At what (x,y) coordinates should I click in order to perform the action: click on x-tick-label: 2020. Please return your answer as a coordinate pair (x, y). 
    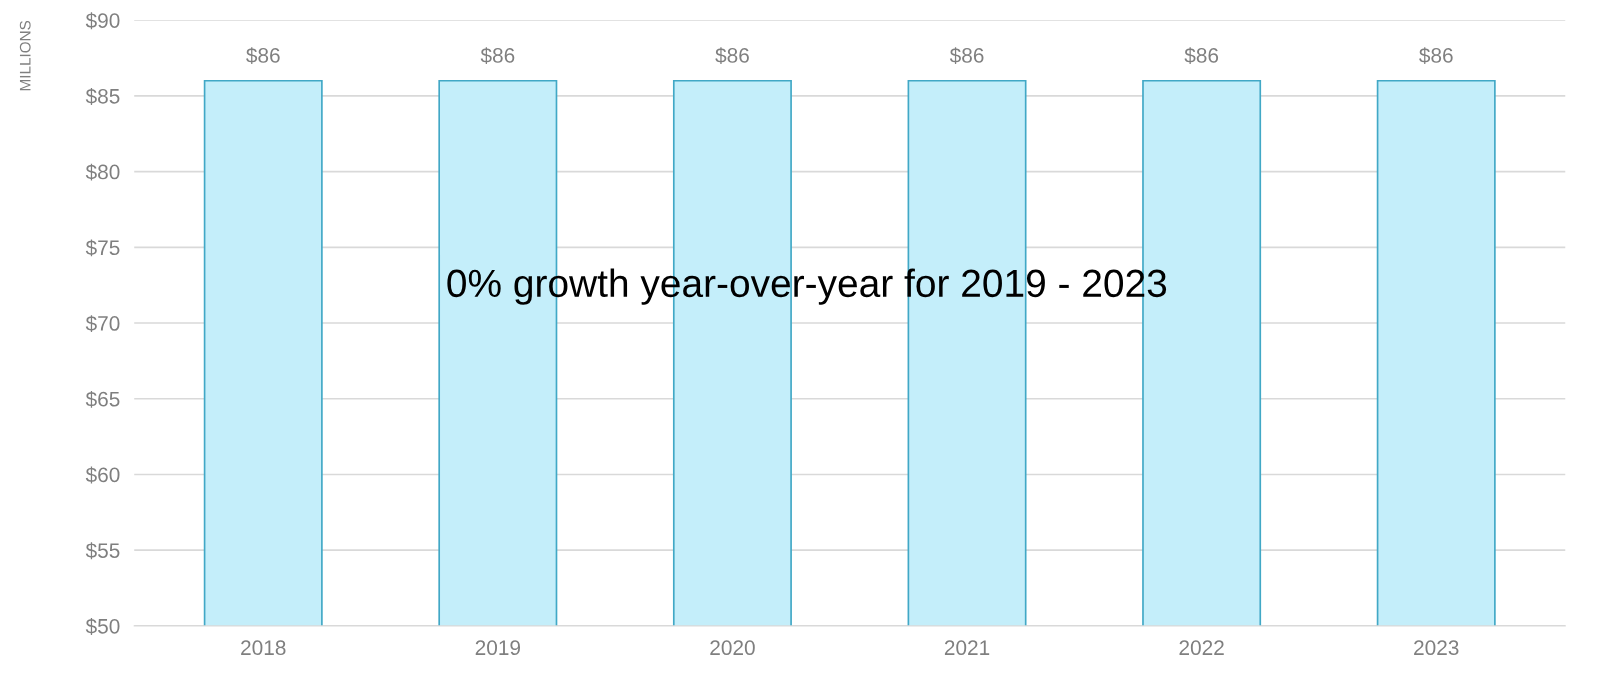
    Looking at the image, I should click on (732, 648).